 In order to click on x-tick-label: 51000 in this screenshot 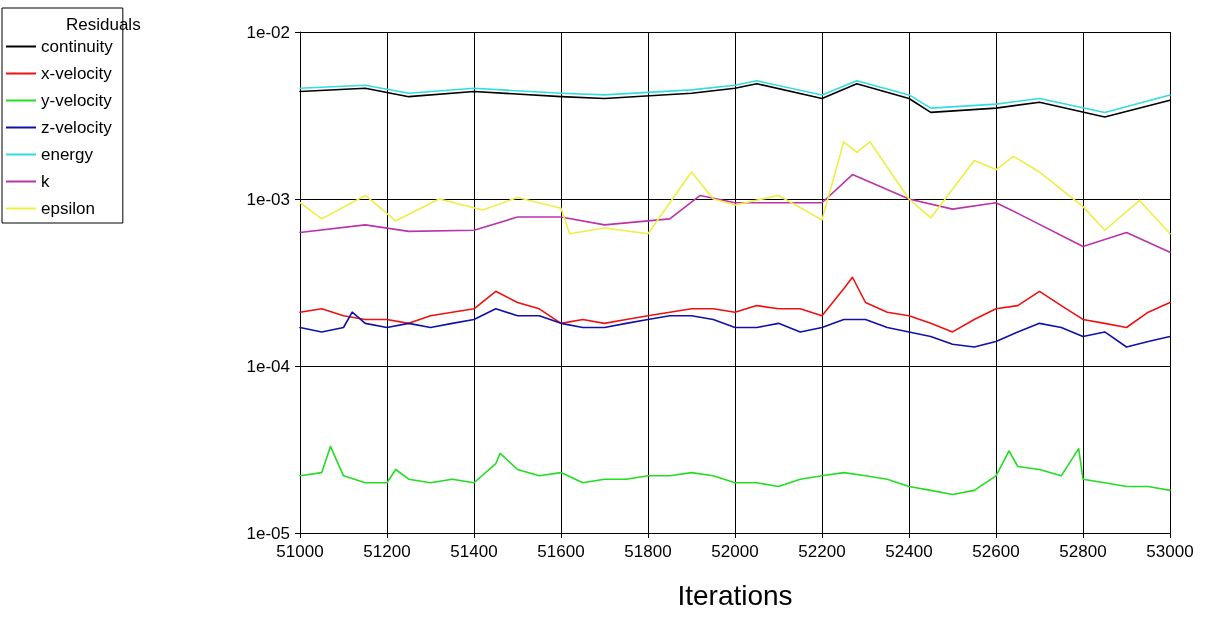, I will do `click(300, 551)`.